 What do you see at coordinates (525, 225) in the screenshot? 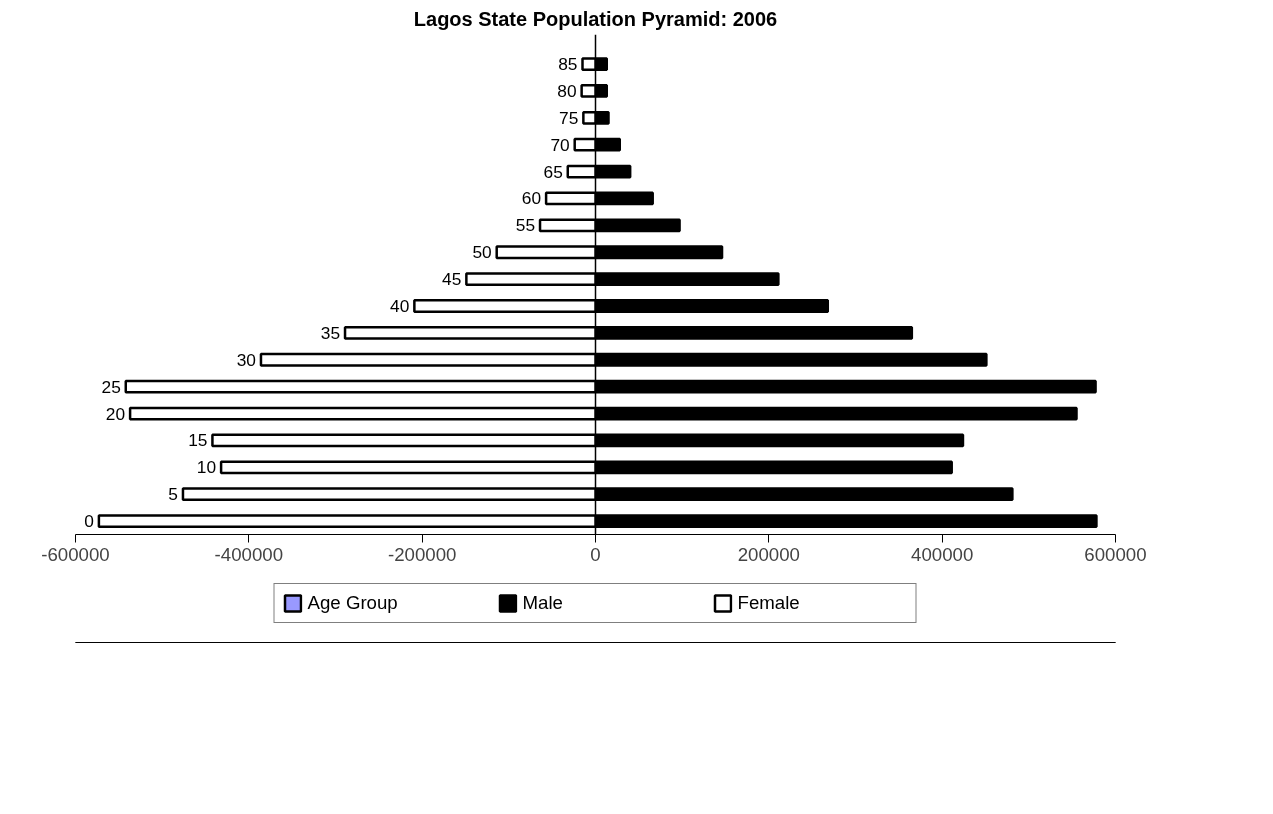
I see `y-tick-label: 55` at bounding box center [525, 225].